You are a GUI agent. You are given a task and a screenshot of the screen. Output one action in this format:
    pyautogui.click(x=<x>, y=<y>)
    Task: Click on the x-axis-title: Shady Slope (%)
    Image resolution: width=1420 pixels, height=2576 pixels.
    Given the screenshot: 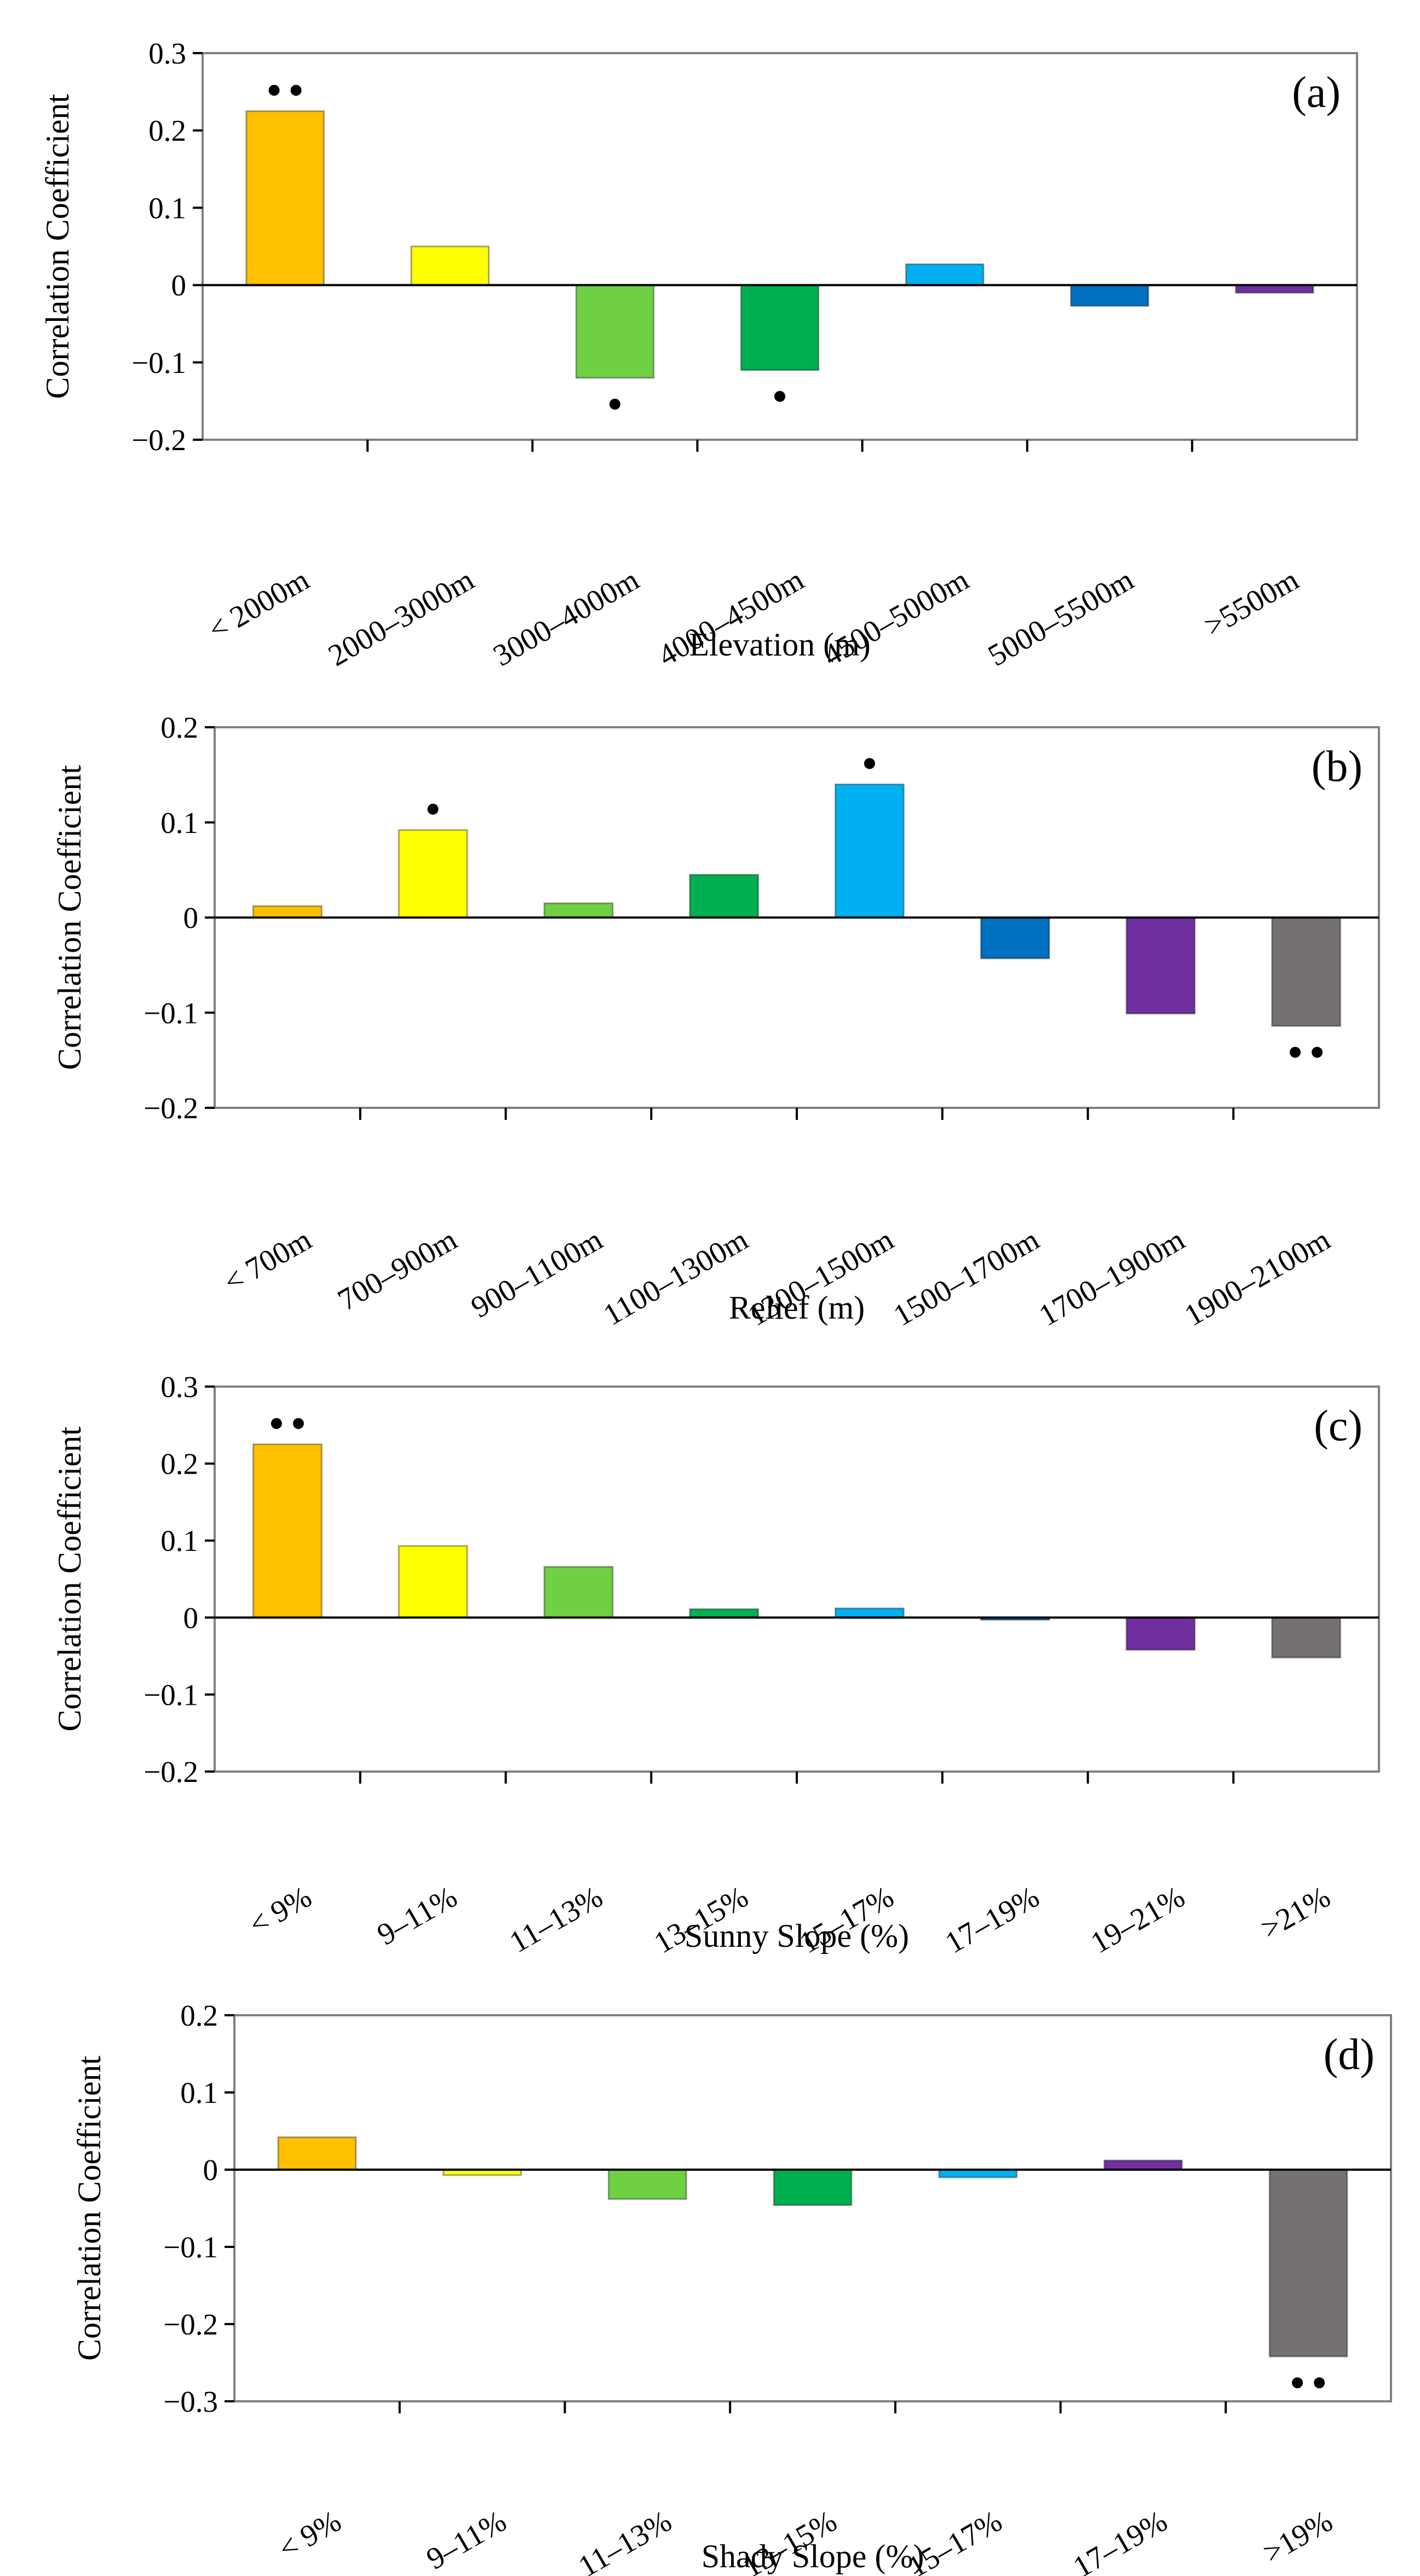 What is the action you would take?
    pyautogui.click(x=813, y=2556)
    